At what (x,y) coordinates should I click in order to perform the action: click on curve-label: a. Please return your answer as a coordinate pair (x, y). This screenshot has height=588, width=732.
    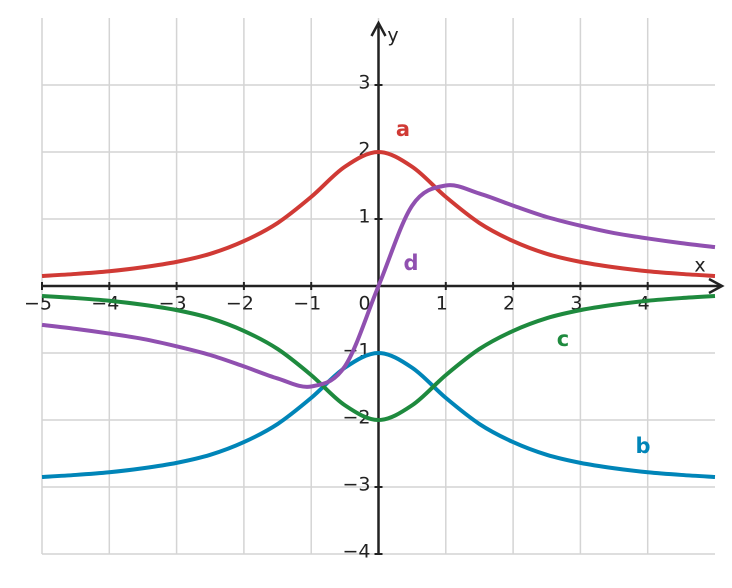
    Looking at the image, I should click on (403, 129).